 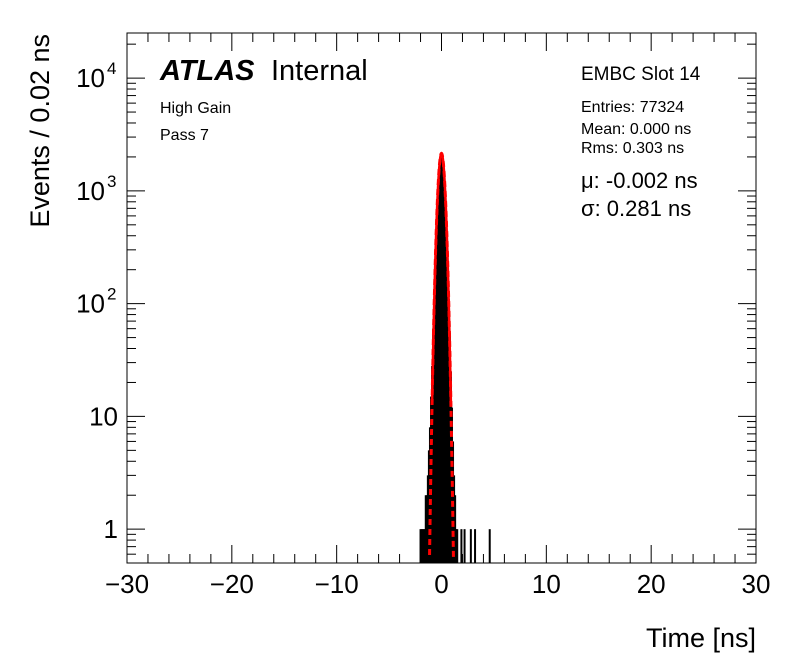 I want to click on x-tick-labels: −30 −20 −10 0 10 20 30, so click(x=438, y=584).